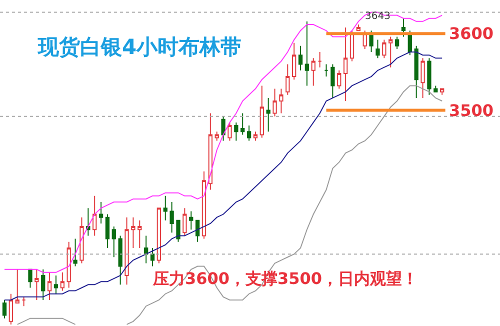  I want to click on text: 3500, so click(471, 110).